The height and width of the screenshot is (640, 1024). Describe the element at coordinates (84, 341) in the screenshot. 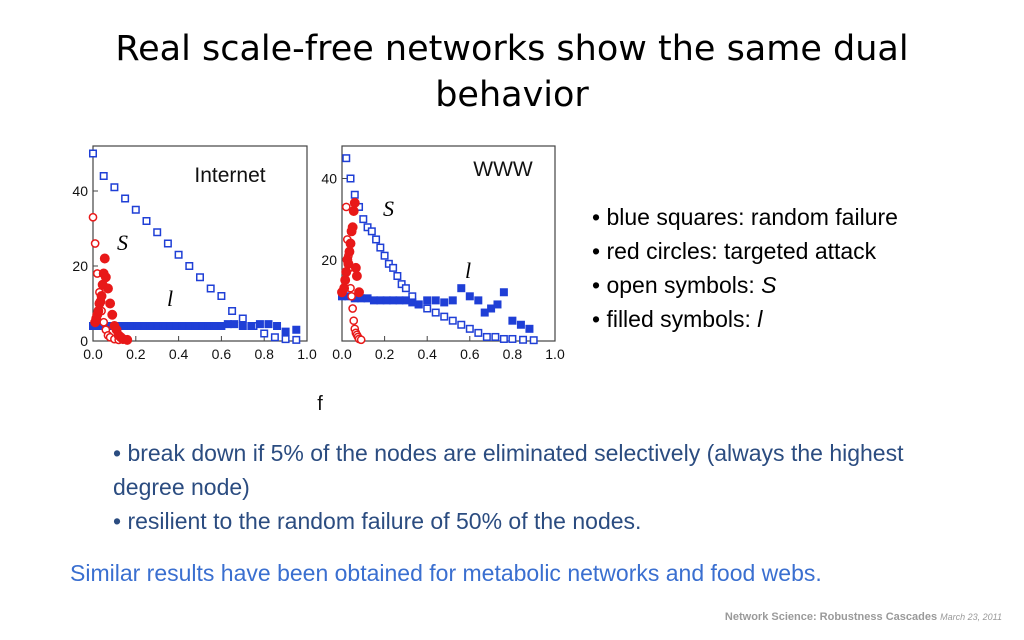

I see `y-tick-label-0-0: 0` at that location.